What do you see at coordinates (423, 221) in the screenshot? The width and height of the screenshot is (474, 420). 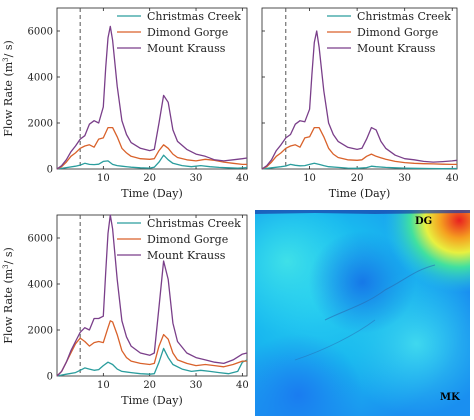 I see `map-label-dg: DG` at bounding box center [423, 221].